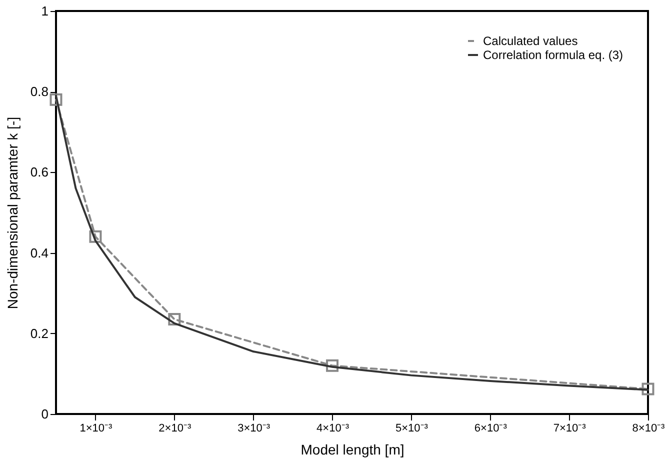 Image resolution: width=670 pixels, height=462 pixels. I want to click on y-tick-label: 0.4, so click(39, 252).